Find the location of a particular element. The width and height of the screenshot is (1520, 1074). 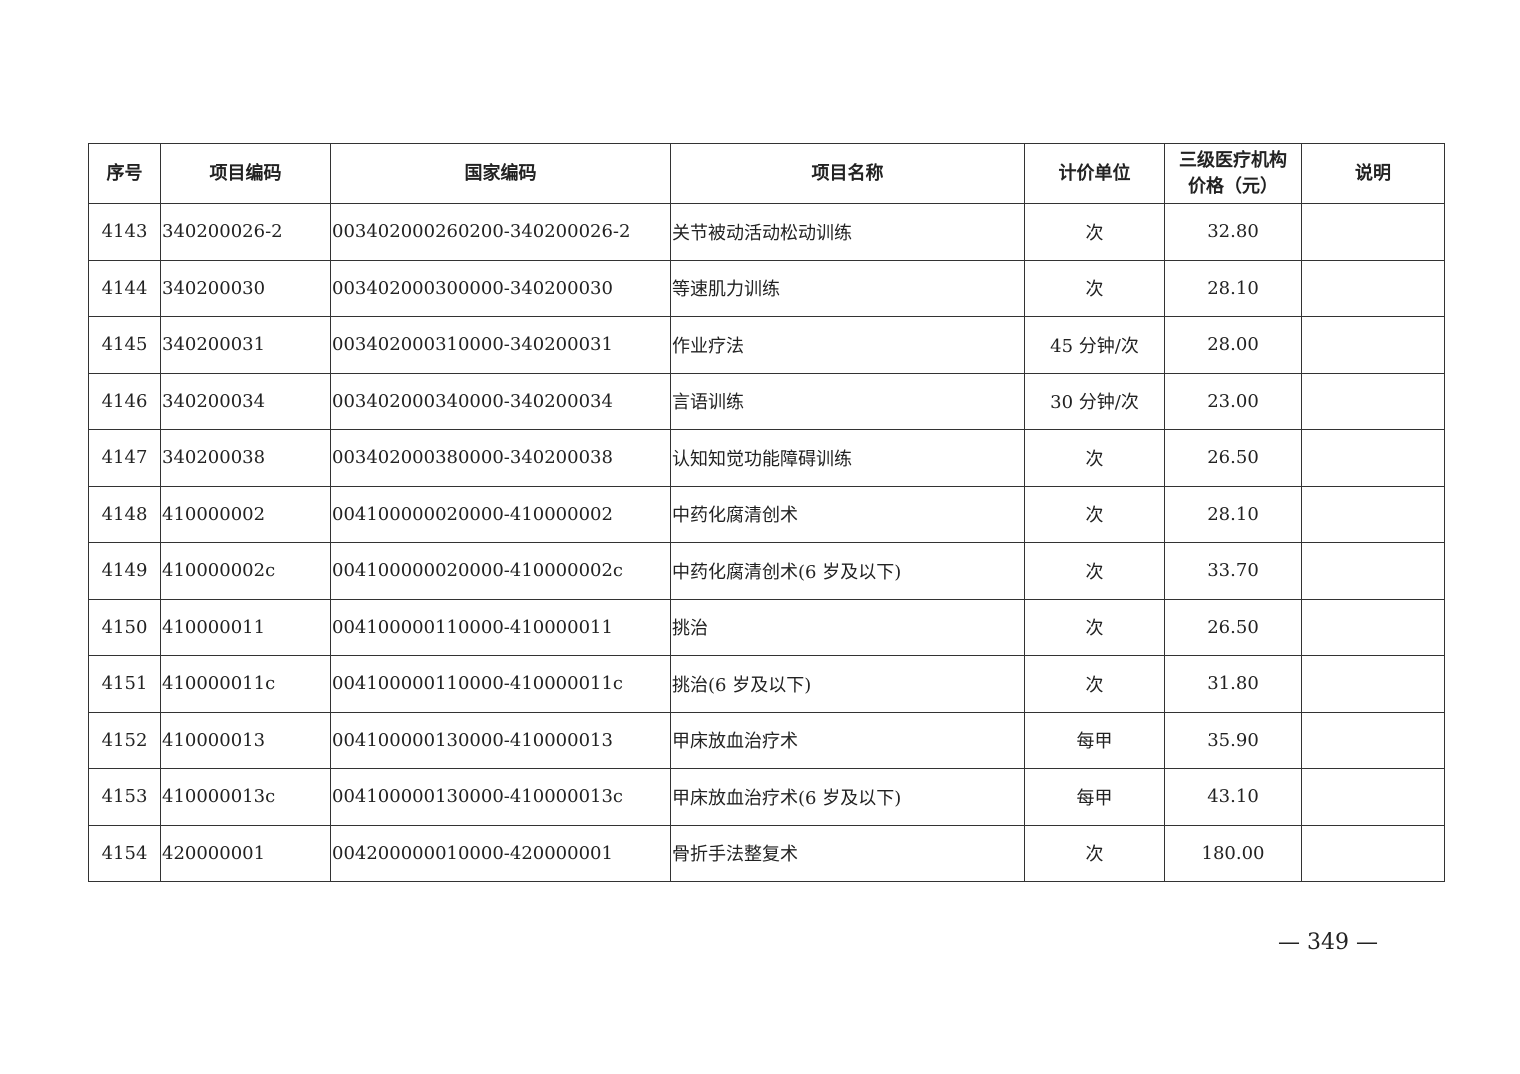

cell-code: 340200034 is located at coordinates (245, 401).